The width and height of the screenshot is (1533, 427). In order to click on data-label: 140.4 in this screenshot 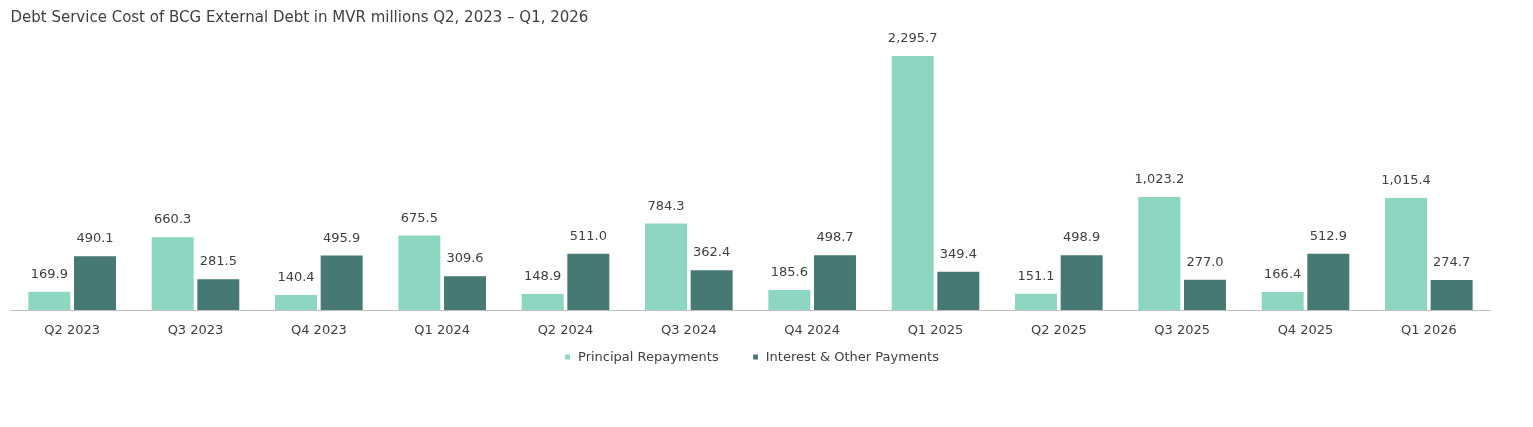, I will do `click(296, 276)`.